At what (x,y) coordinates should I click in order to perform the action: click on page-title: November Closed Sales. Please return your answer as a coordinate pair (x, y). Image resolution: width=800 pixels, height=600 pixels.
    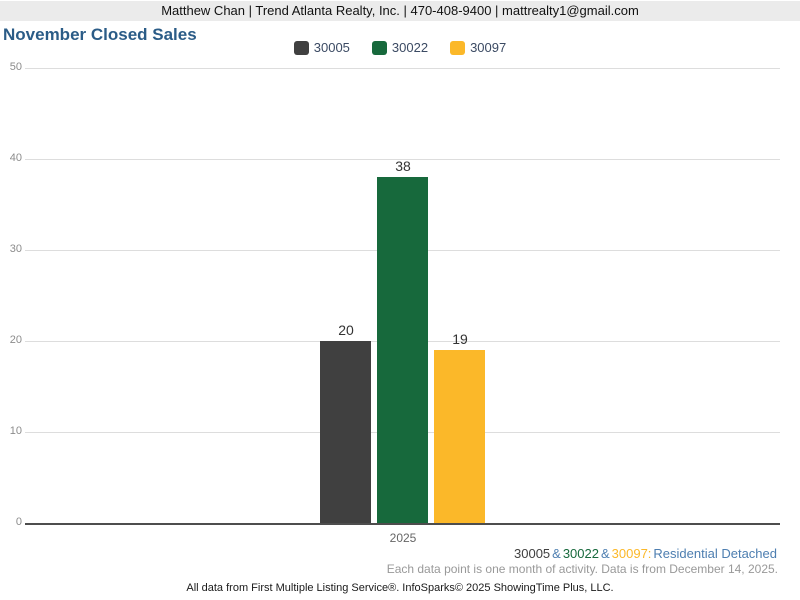
    Looking at the image, I should click on (100, 34).